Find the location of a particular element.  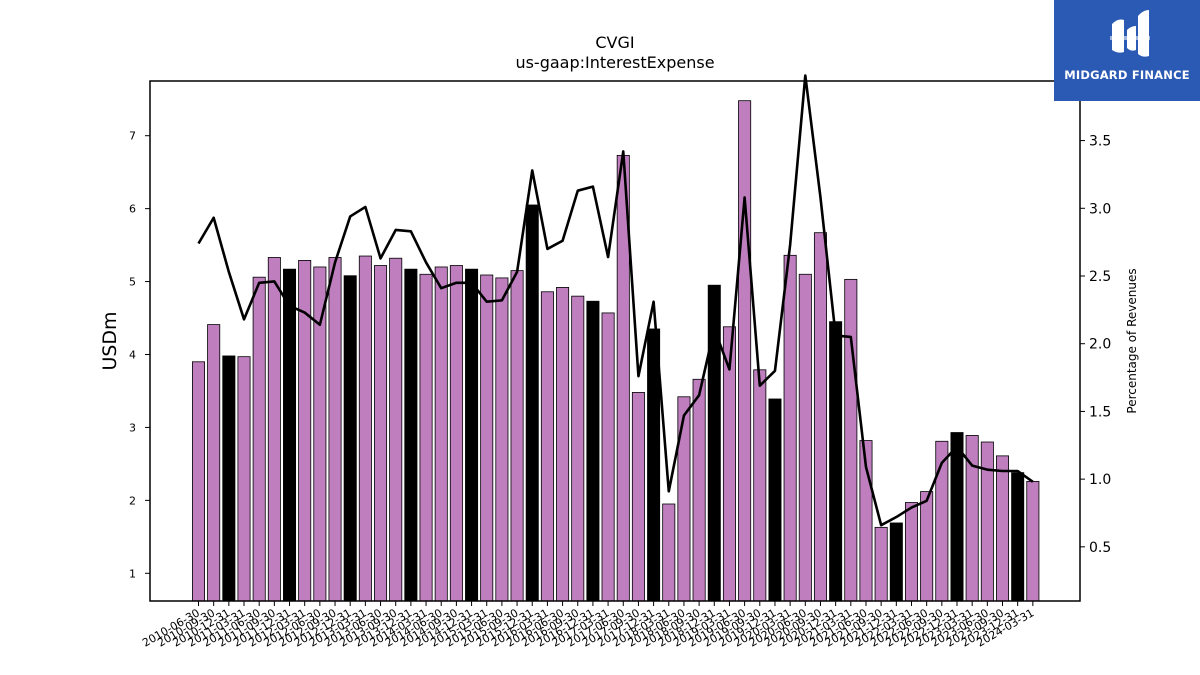

y-tick-label: 3 is located at coordinates (132, 427).